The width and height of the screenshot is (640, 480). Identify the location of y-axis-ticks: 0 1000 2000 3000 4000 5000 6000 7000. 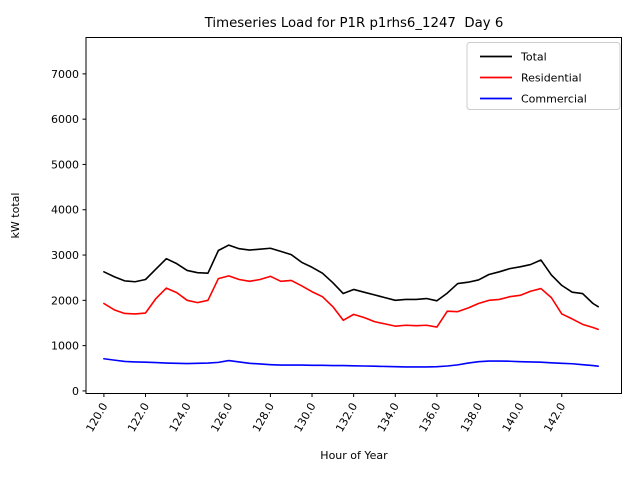
(68, 233).